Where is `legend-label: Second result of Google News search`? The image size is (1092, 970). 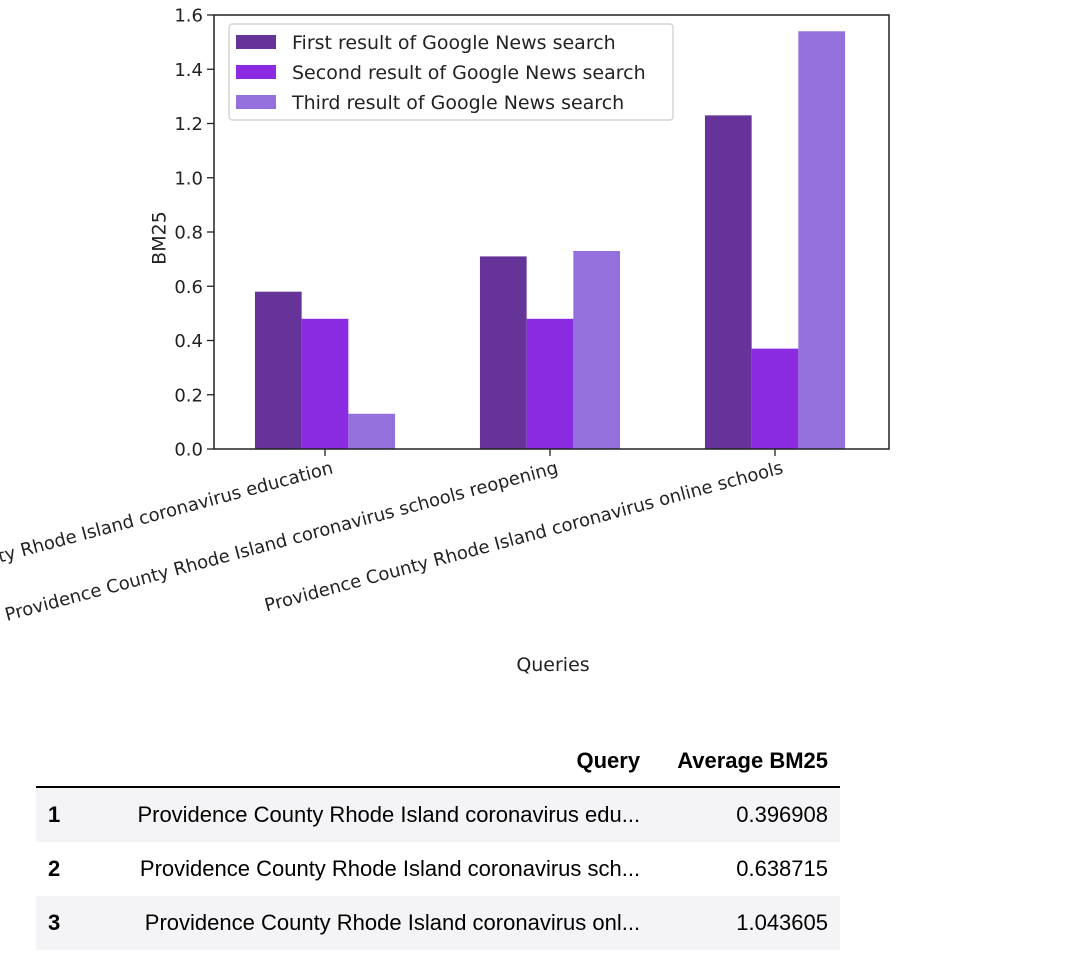
legend-label: Second result of Google News search is located at coordinates (469, 73).